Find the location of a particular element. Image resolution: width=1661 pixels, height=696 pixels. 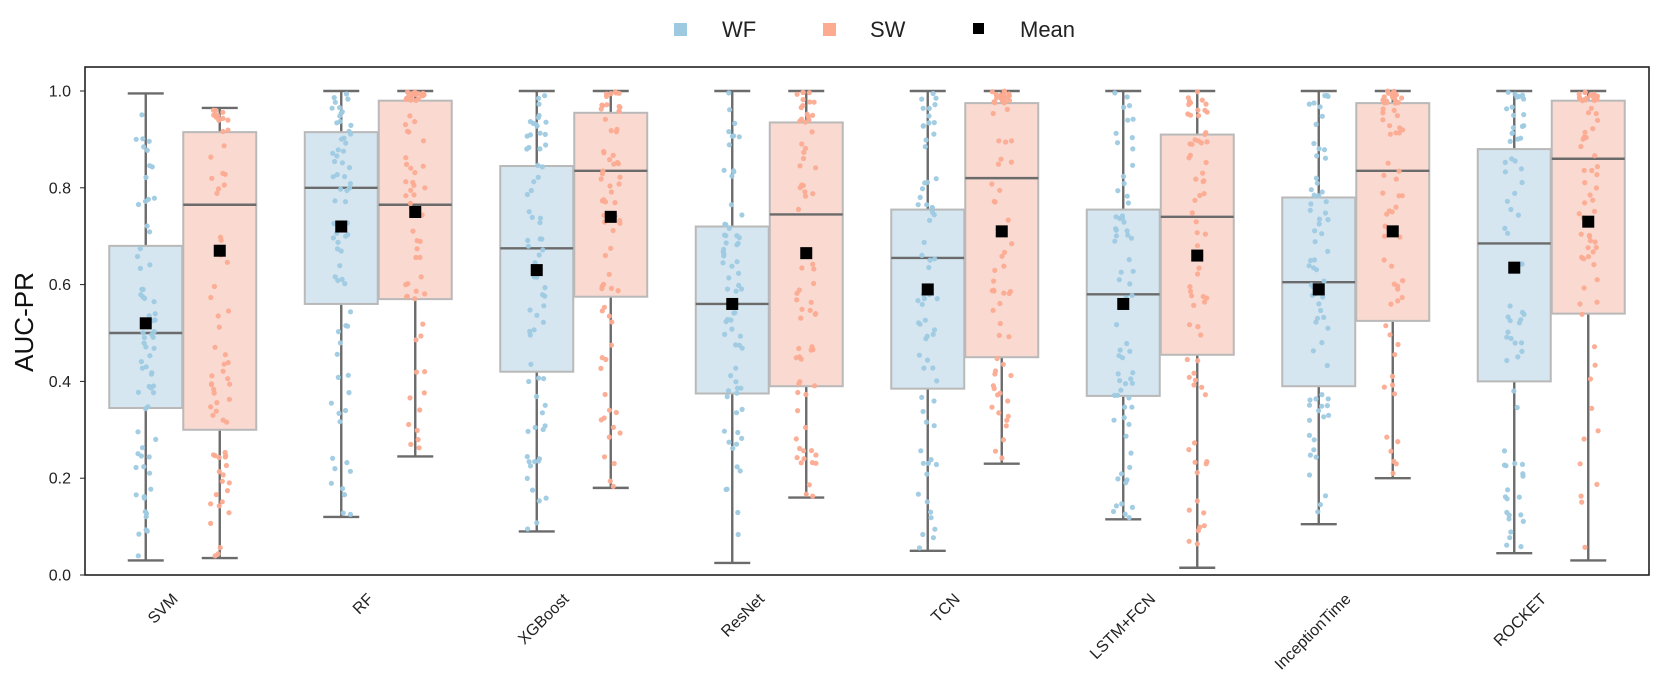

box-sw-rf is located at coordinates (415, 200).